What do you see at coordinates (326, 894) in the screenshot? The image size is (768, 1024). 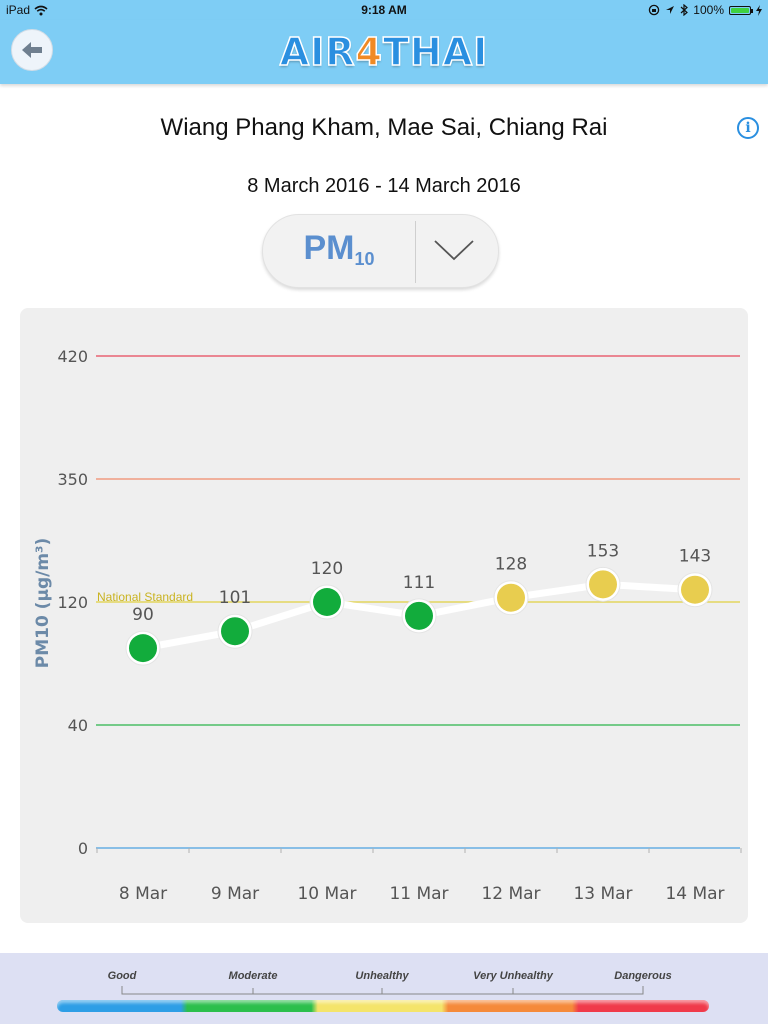 I see `x-tick-label: 10 Mar` at bounding box center [326, 894].